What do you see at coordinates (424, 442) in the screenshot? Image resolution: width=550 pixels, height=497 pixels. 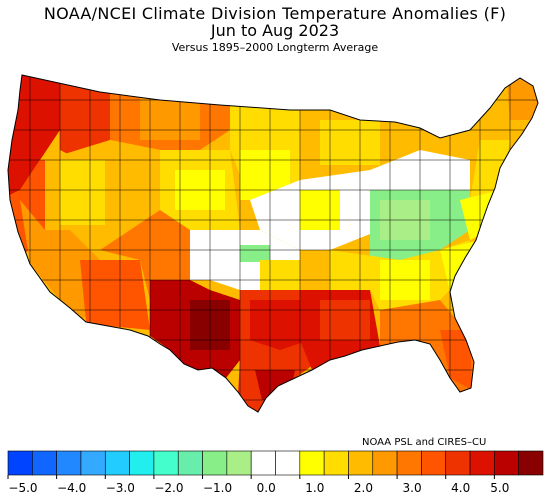 I see `data-credit: NOAA PSL and CIRES–CU` at bounding box center [424, 442].